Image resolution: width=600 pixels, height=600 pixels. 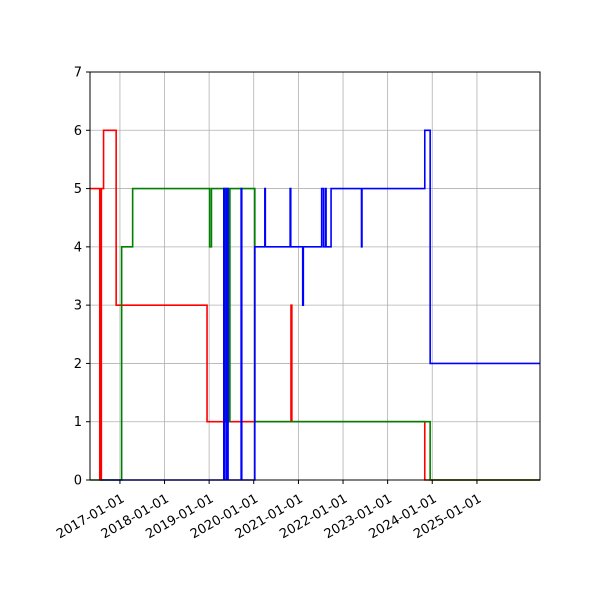 What do you see at coordinates (78, 247) in the screenshot?
I see `y-tick-label: 4` at bounding box center [78, 247].